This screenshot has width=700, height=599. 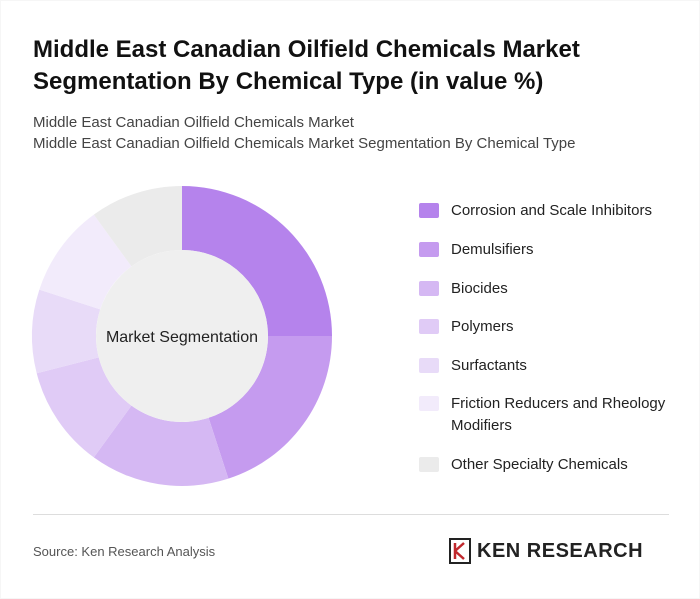 What do you see at coordinates (549, 250) in the screenshot?
I see `legend-item: Demulsifiers` at bounding box center [549, 250].